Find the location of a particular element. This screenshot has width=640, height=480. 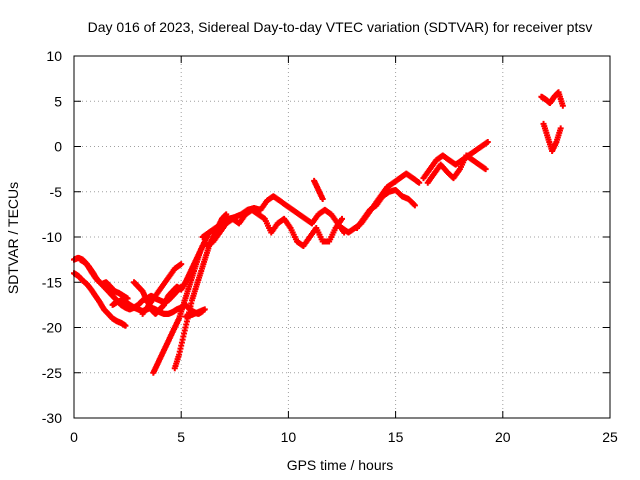

series-track-i is located at coordinates (195, 313).